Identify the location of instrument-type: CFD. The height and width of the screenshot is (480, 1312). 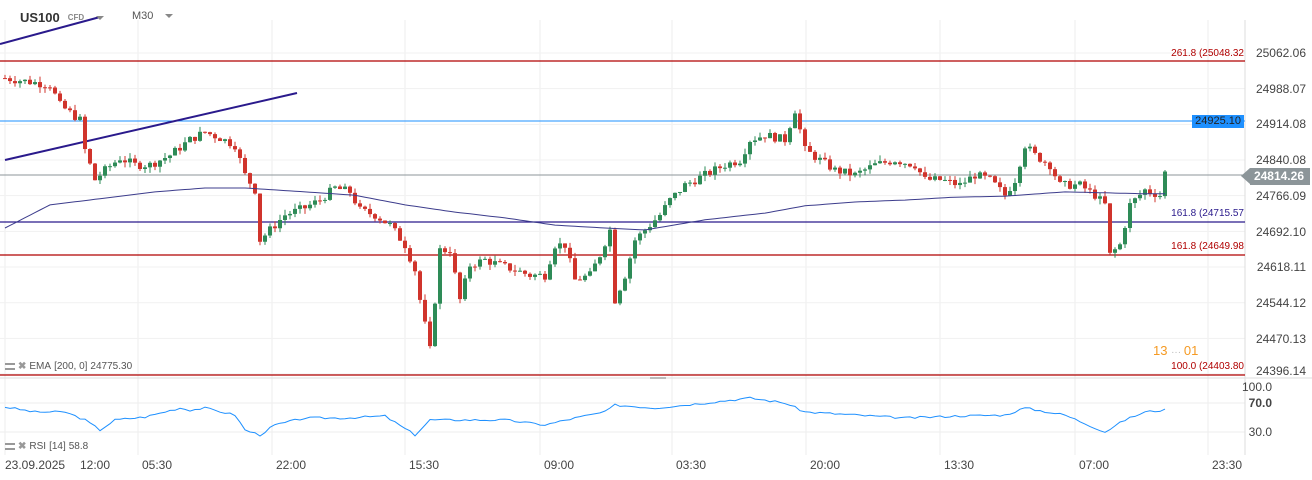
(76, 17).